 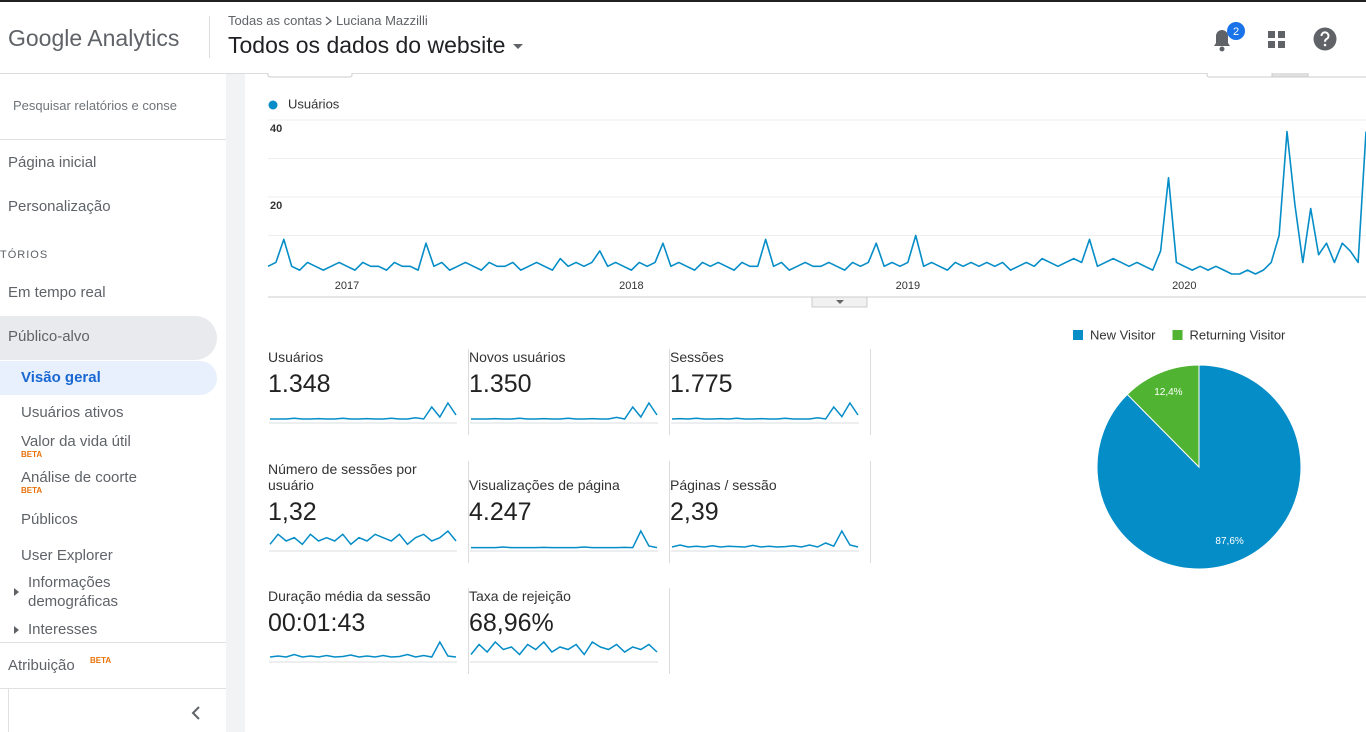 What do you see at coordinates (41, 665) in the screenshot?
I see `nav-item: Atribuição` at bounding box center [41, 665].